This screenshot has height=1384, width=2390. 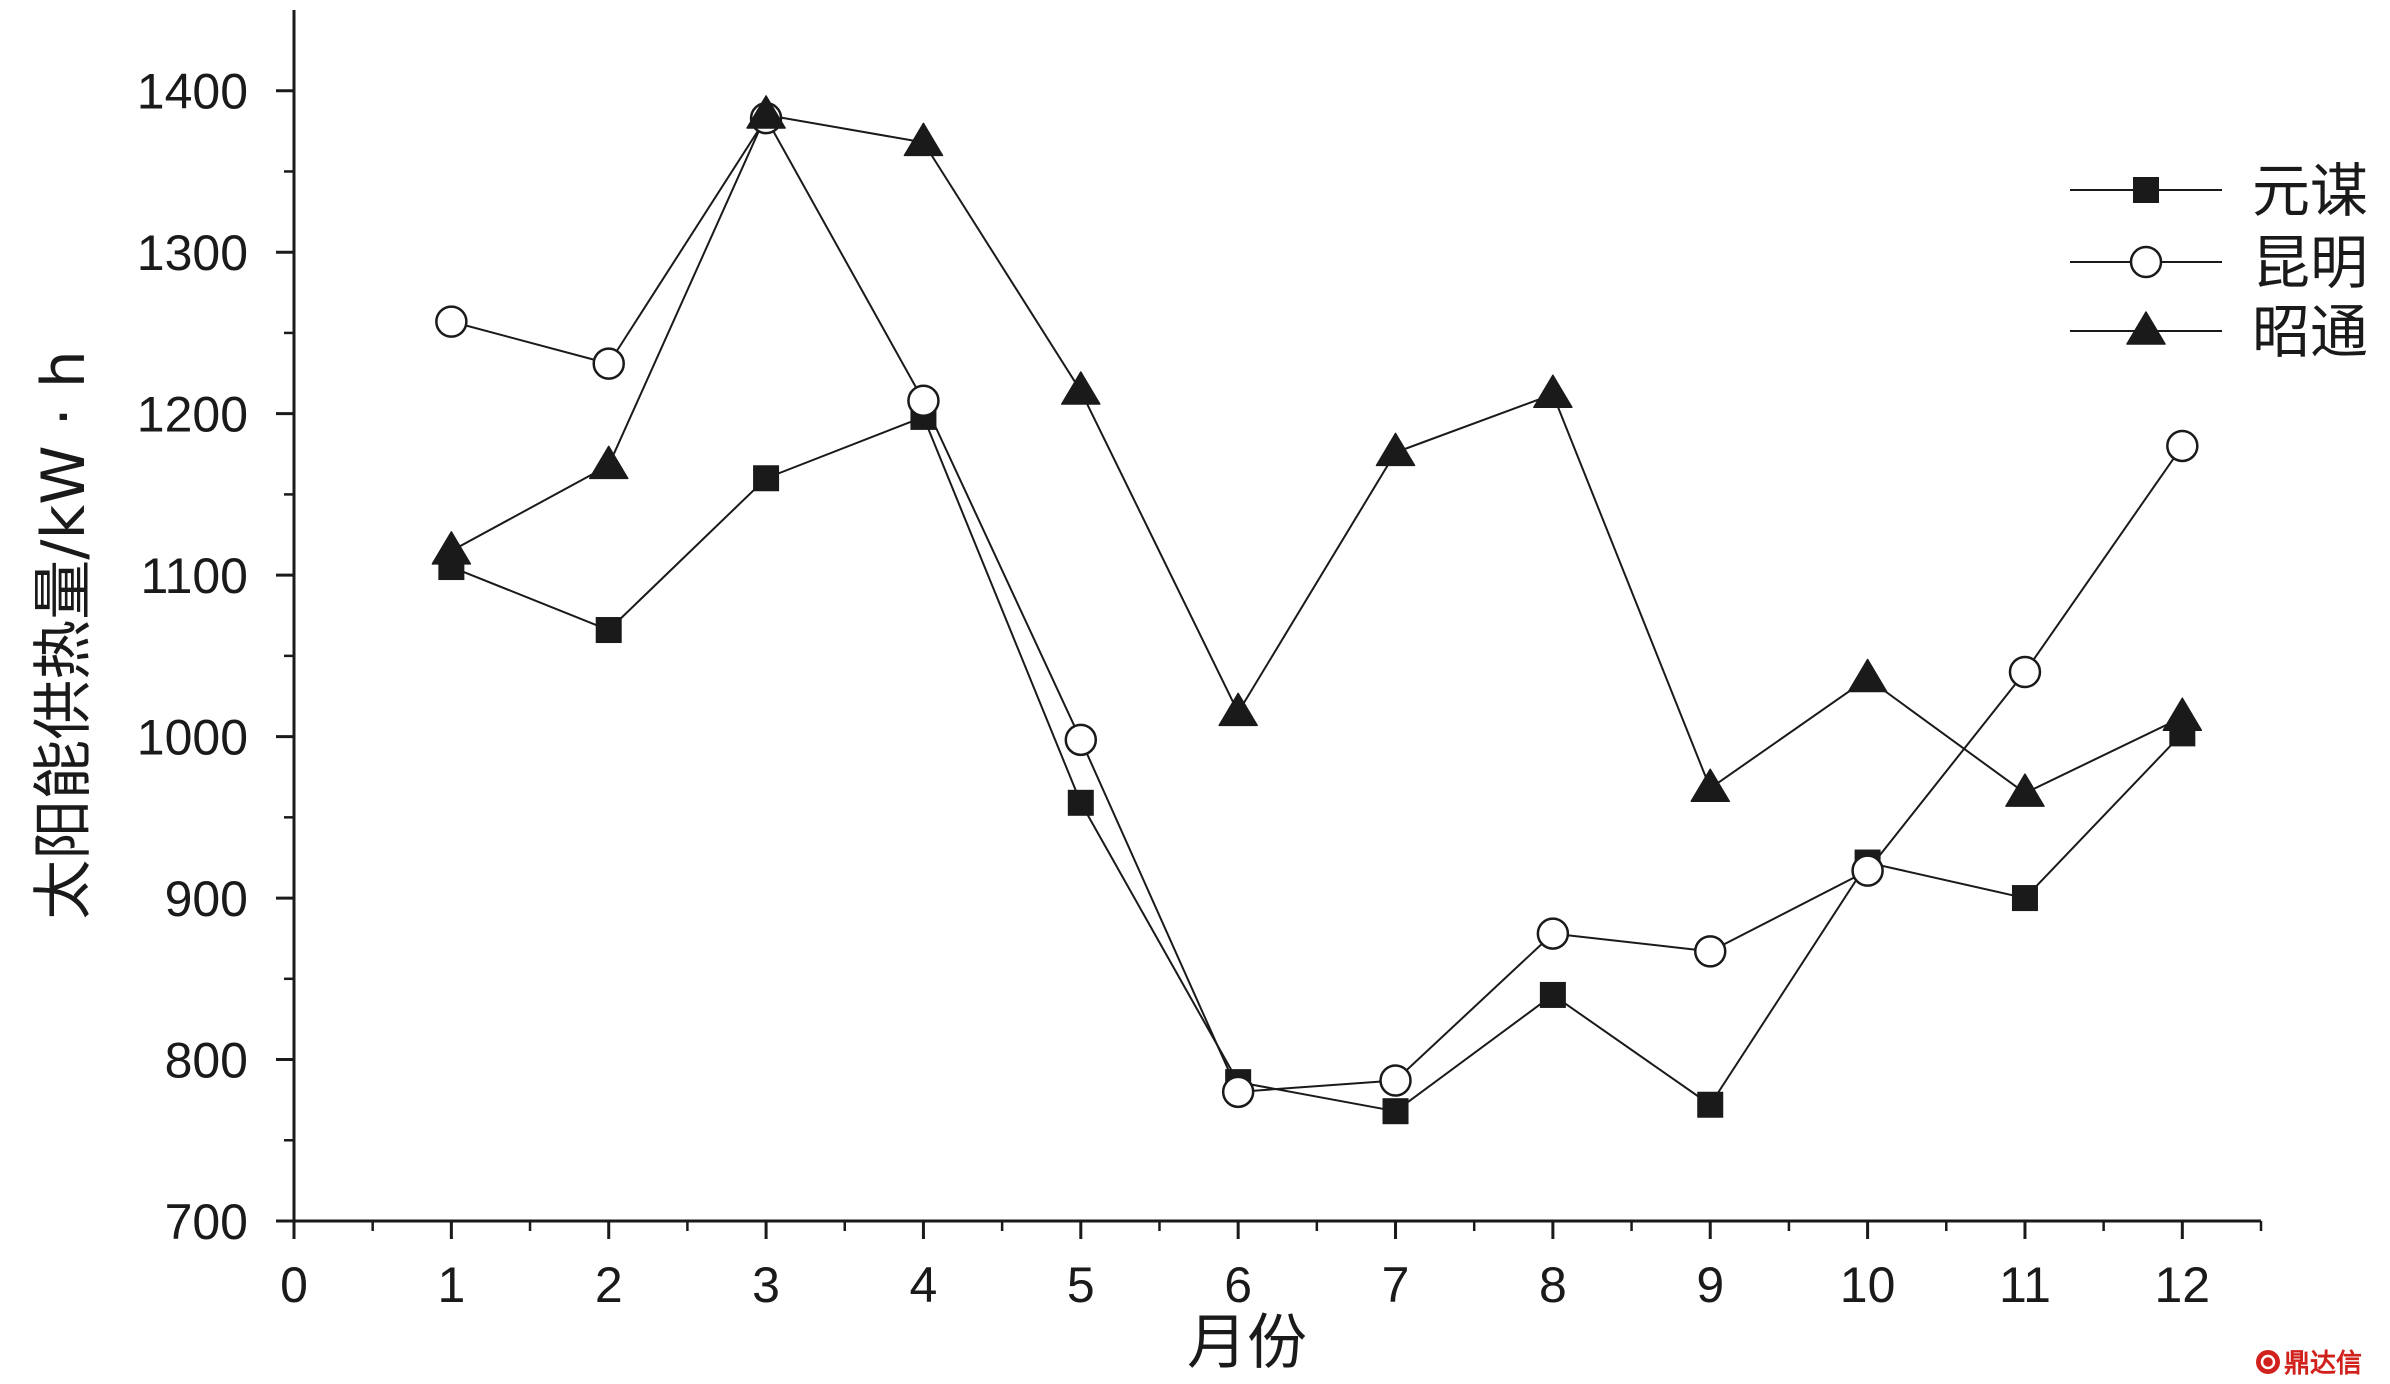 What do you see at coordinates (2219, 191) in the screenshot?
I see `legend-item: 元谋` at bounding box center [2219, 191].